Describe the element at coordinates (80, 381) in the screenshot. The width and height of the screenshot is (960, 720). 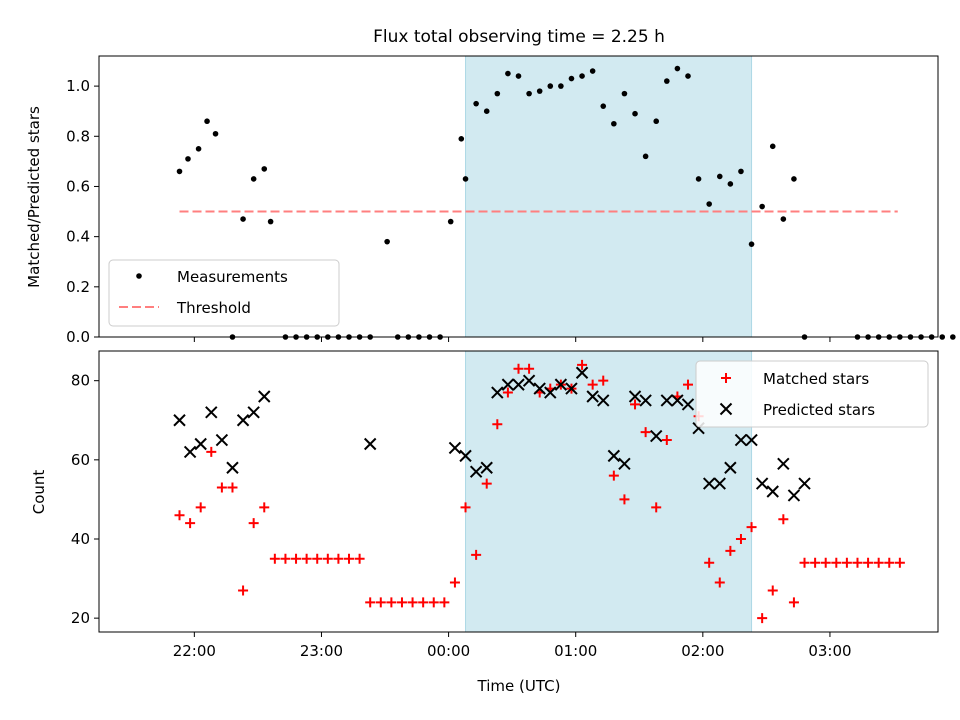
I see `y-tick-label: 80` at that location.